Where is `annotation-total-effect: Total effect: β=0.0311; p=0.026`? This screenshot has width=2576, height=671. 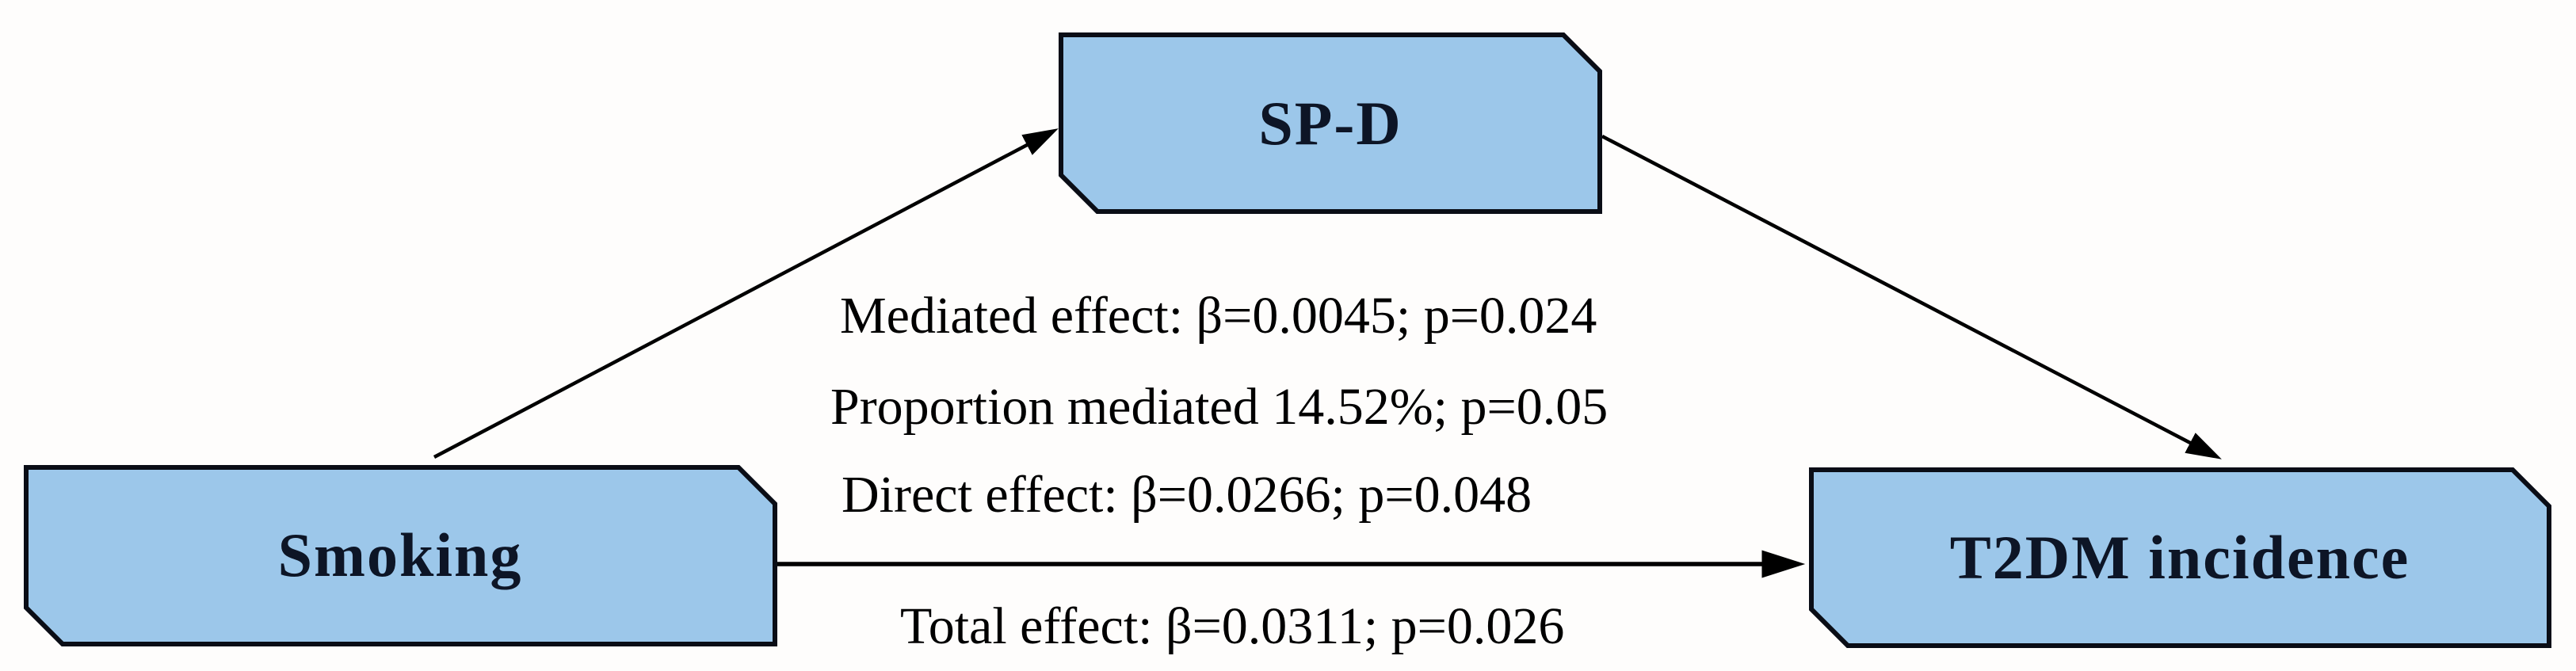 annotation-total-effect: Total effect: β=0.0311; p=0.026 is located at coordinates (1232, 626).